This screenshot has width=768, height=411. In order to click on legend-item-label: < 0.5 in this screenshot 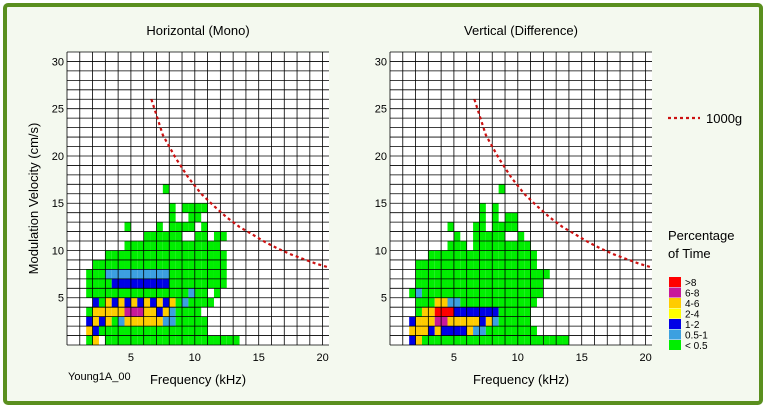, I will do `click(696, 346)`.